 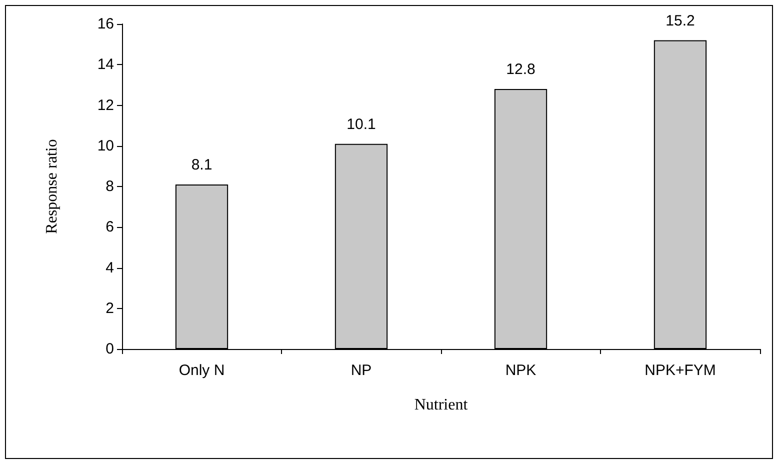 I want to click on y-tick-label: 10, so click(x=105, y=145).